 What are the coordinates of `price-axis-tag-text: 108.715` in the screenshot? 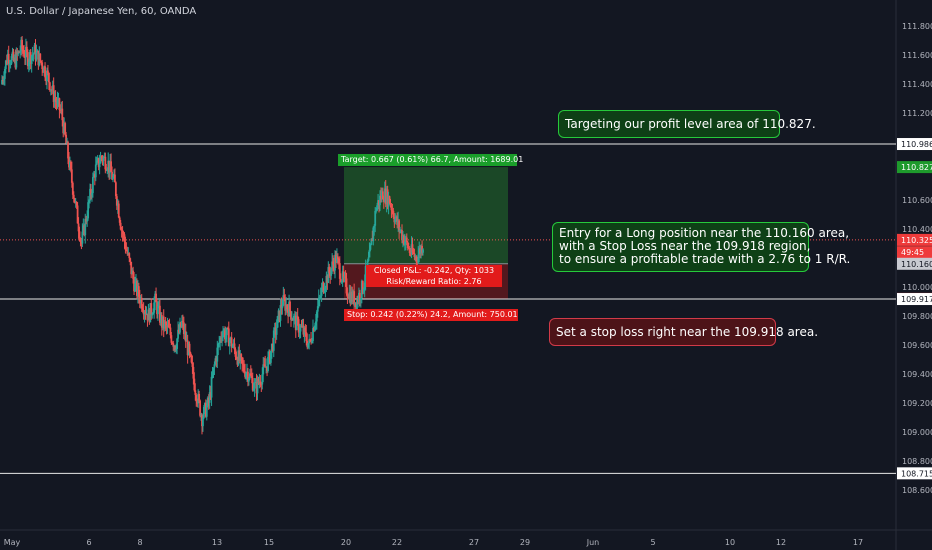 It's located at (916, 473).